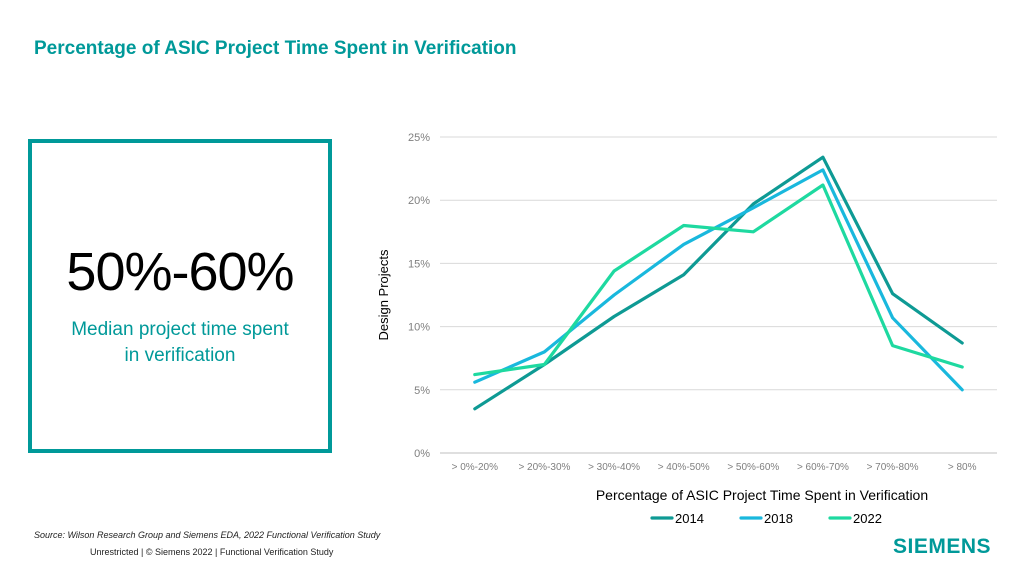 This screenshot has width=1024, height=576. What do you see at coordinates (180, 355) in the screenshot?
I see `median-stat-label-line2: in verification` at bounding box center [180, 355].